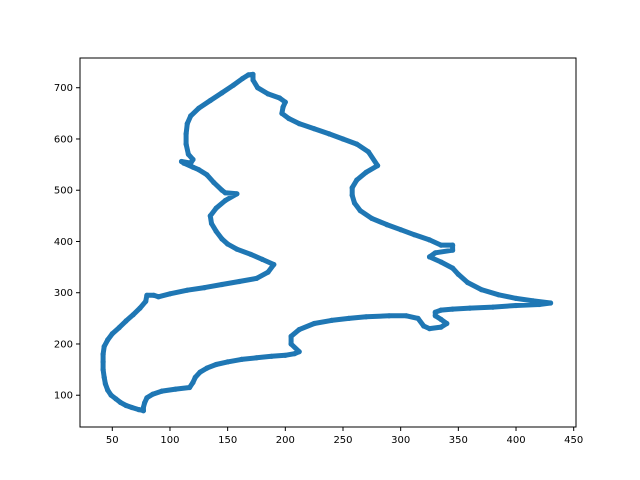  Describe the element at coordinates (344, 436) in the screenshot. I see `x-axis: 50 100 150 200 250 300 350 400 450` at that location.